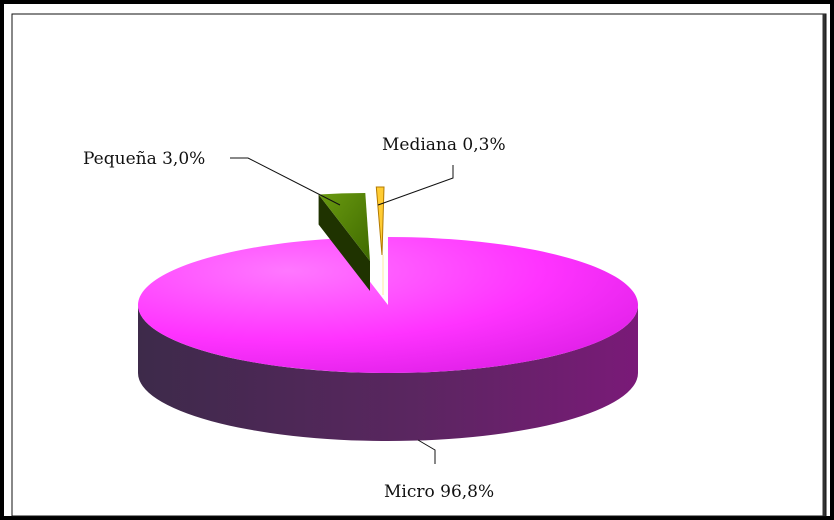 The image size is (834, 520). Describe the element at coordinates (444, 145) in the screenshot. I see `slice-label-mediana: Mediana 0,3%` at that location.